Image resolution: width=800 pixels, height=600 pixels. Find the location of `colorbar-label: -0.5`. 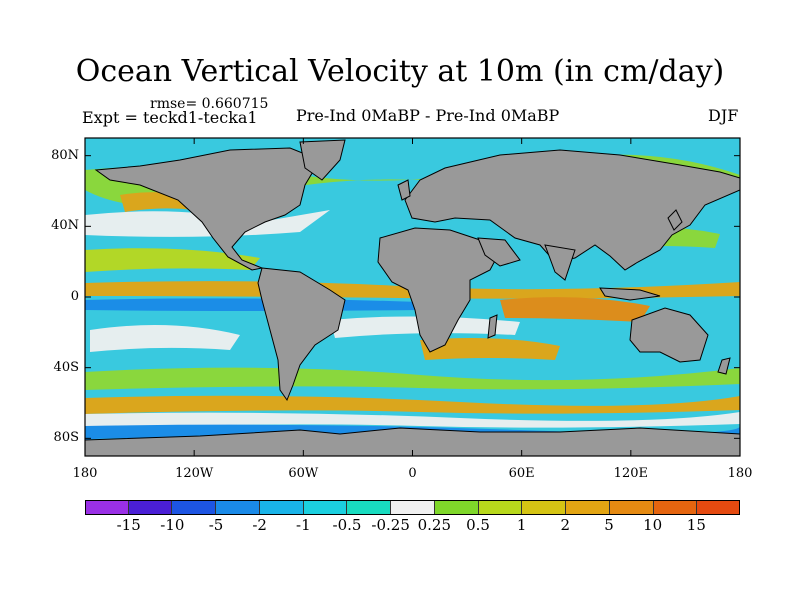

colorbar-label: -0.5 is located at coordinates (347, 525).